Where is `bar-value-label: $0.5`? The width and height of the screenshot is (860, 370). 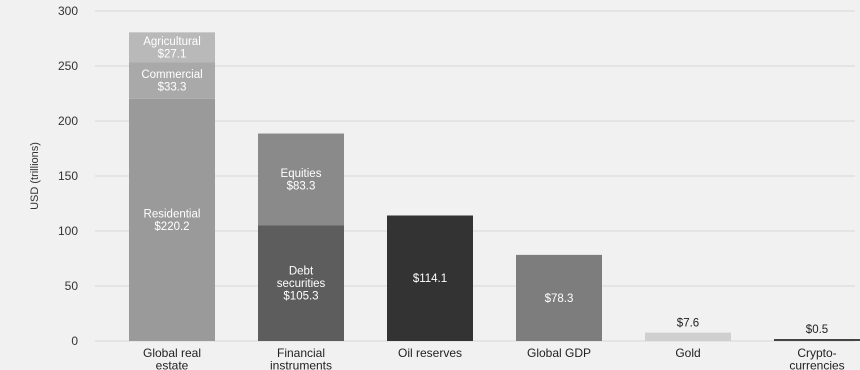 bar-value-label: $0.5 is located at coordinates (817, 330).